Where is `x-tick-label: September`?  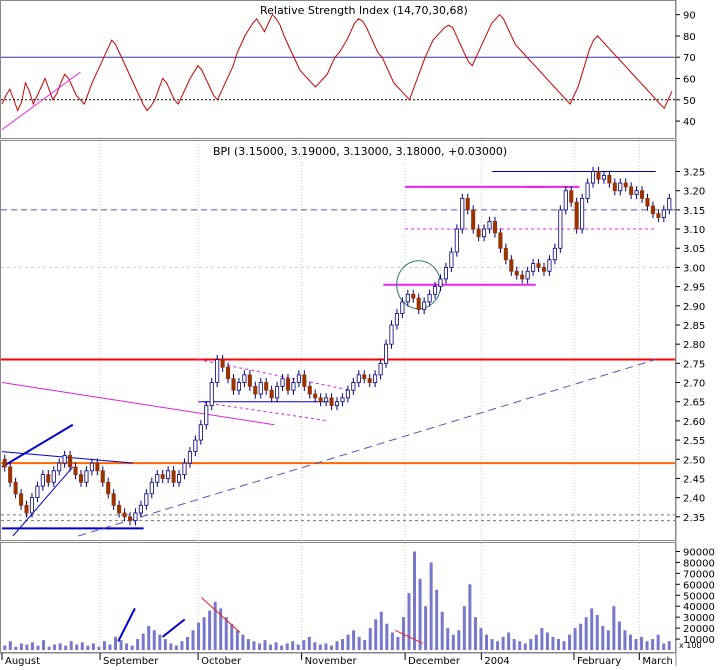
x-tick-label: September is located at coordinates (131, 661).